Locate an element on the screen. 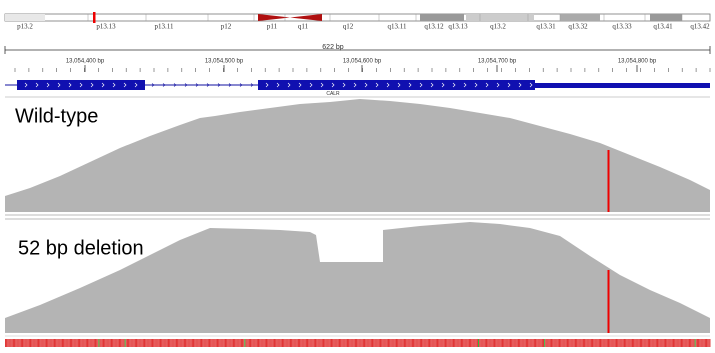 The height and width of the screenshot is (353, 715). band is located at coordinates (442, 17).